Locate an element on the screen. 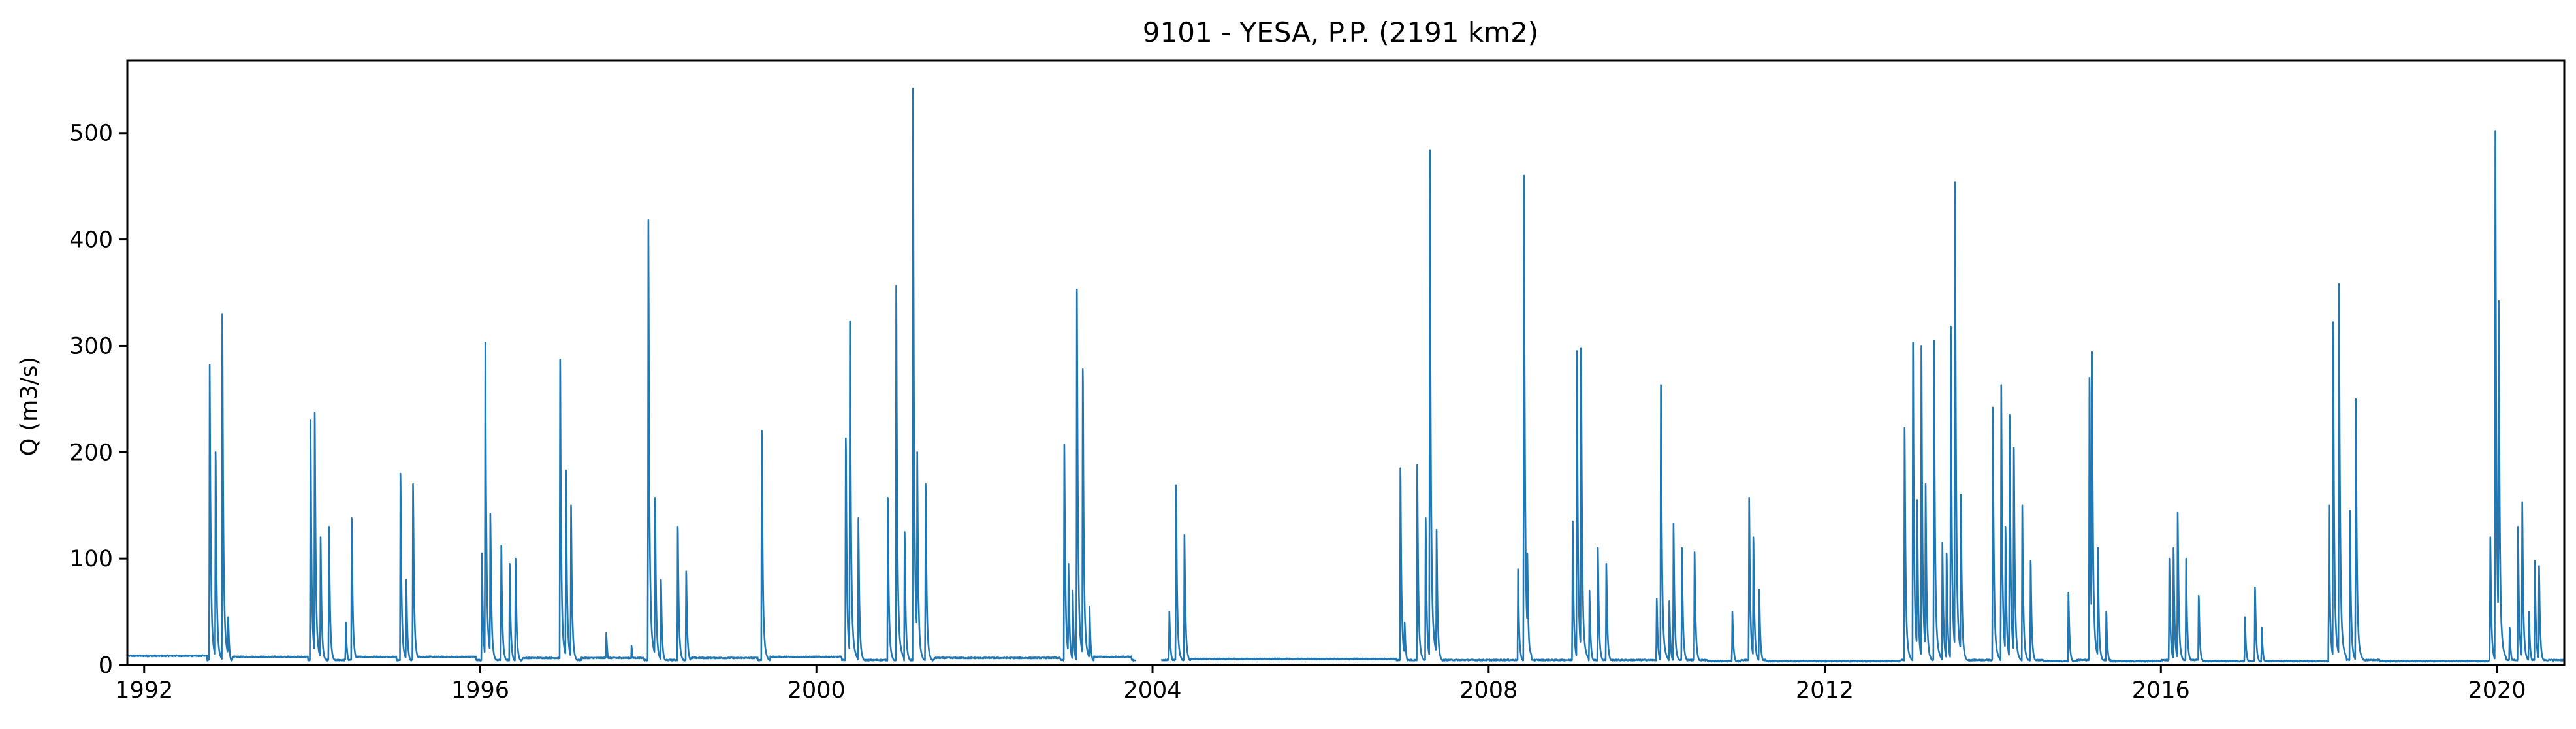 The image size is (2576, 729). x-tick-label: 2008 is located at coordinates (1489, 690).